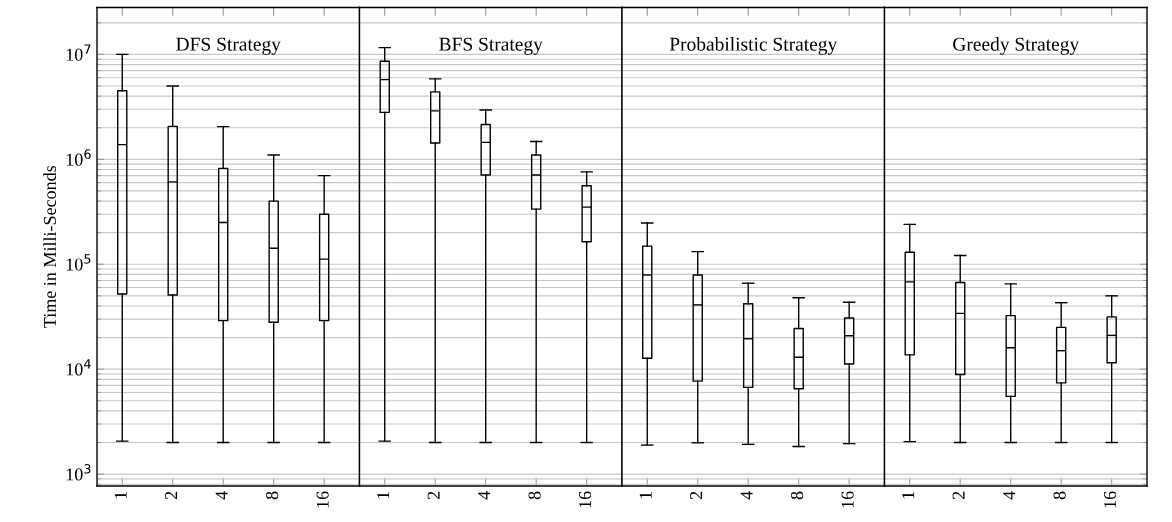 The height and width of the screenshot is (522, 1172). I want to click on y-tick-label: 10$^{6}$, so click(78, 157).